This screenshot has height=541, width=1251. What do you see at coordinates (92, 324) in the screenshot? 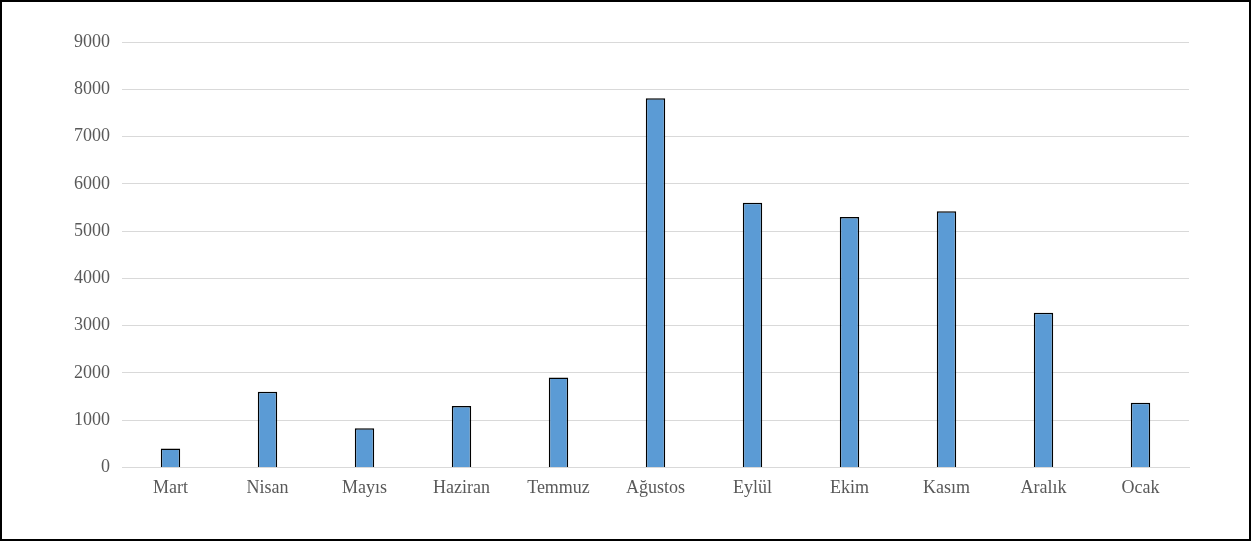
I see `y-tick-label: 3000` at bounding box center [92, 324].